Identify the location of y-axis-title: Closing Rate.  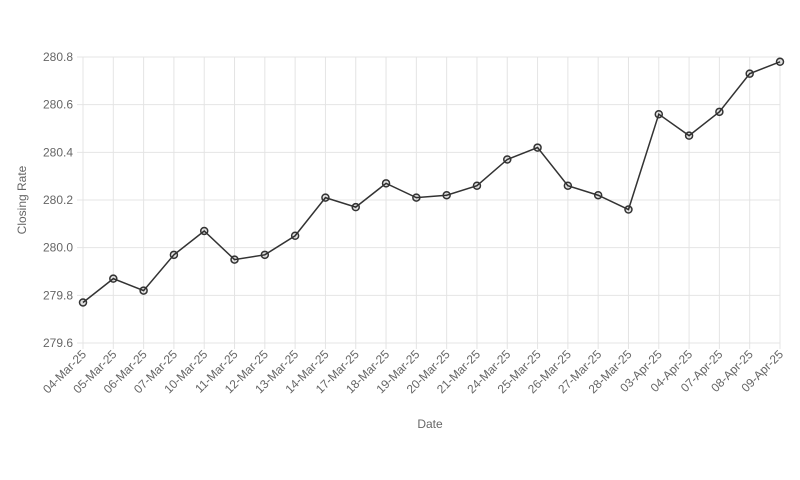
(22, 199).